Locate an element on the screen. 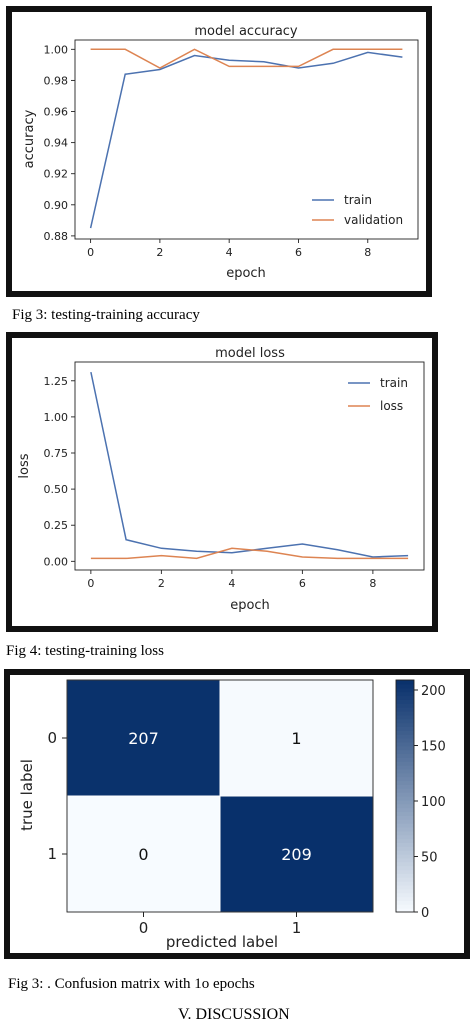 The height and width of the screenshot is (1024, 474). y-axis-label: true label is located at coordinates (27, 795).